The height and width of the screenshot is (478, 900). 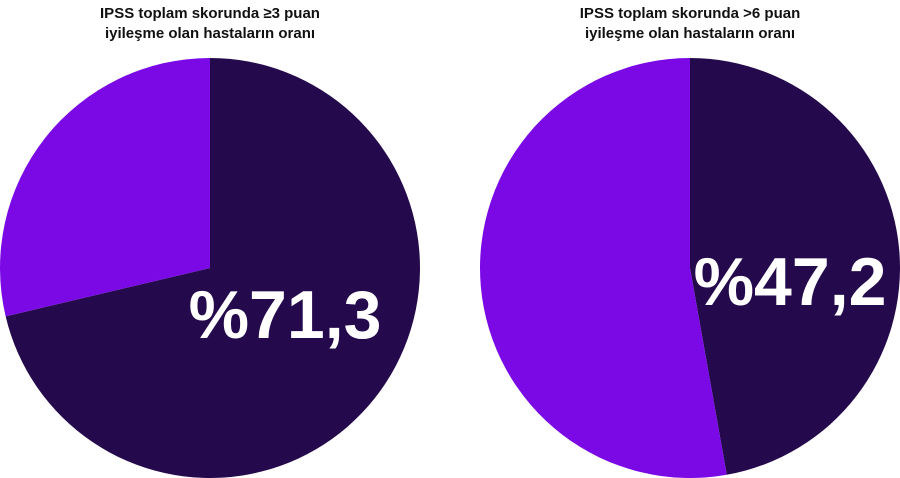 I want to click on chart-title: IPSS toplam skorunda ≥3 puan, so click(x=210, y=13).